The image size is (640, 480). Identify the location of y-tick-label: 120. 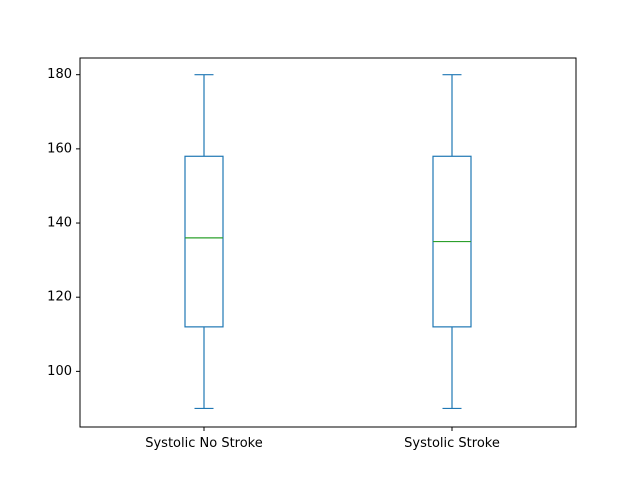
(59, 297).